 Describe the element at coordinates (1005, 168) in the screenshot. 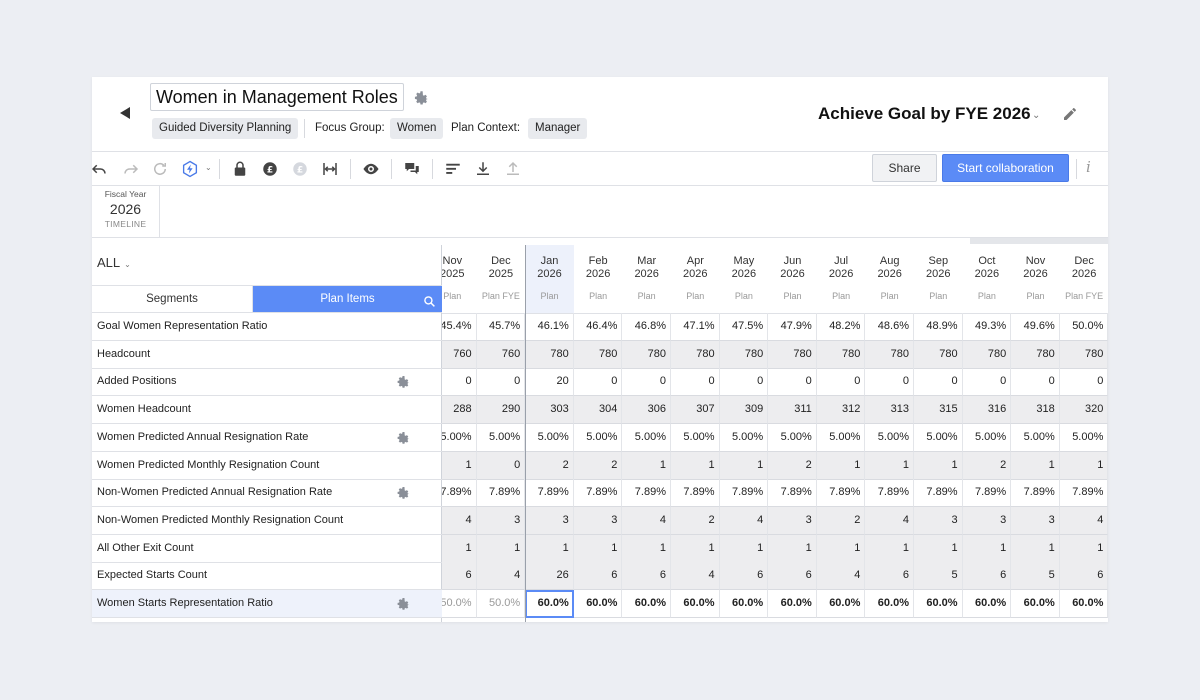

I see `start-collaboration-button: Start collaboration` at that location.